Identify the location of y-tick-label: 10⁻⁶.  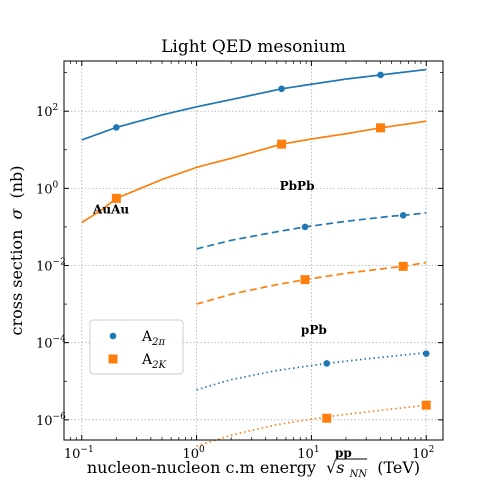
(51, 420).